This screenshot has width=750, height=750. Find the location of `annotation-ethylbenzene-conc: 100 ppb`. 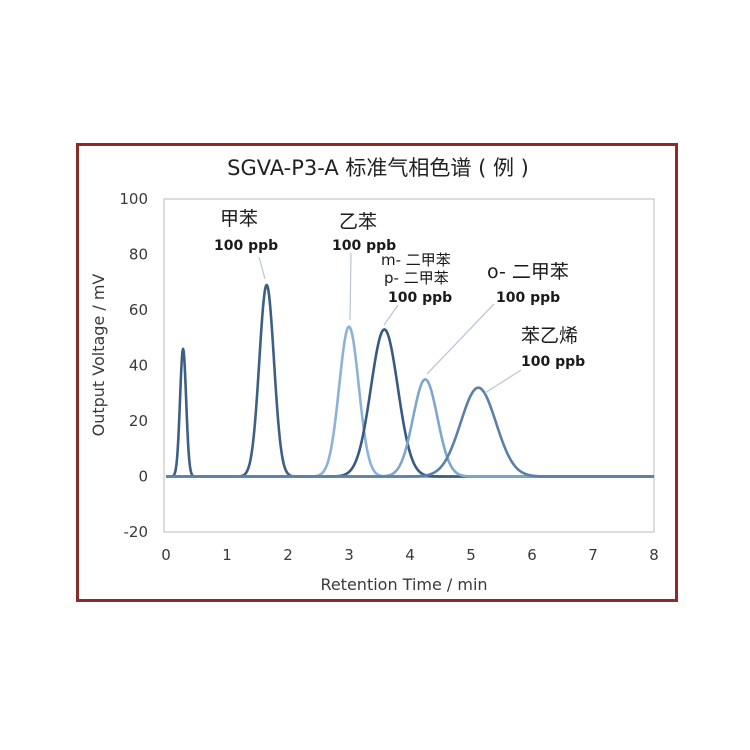

annotation-ethylbenzene-conc: 100 ppb is located at coordinates (364, 246).